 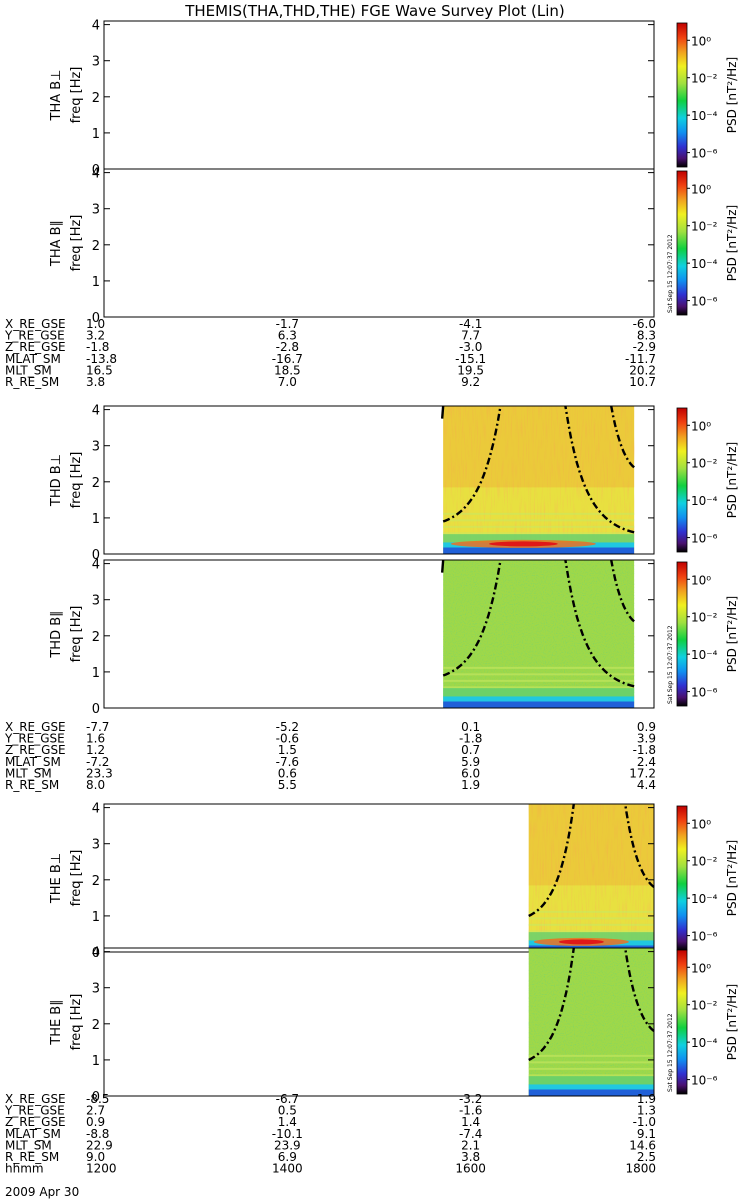 What do you see at coordinates (470, 370) in the screenshot?
I see `ephemeris-value: 19.5` at bounding box center [470, 370].